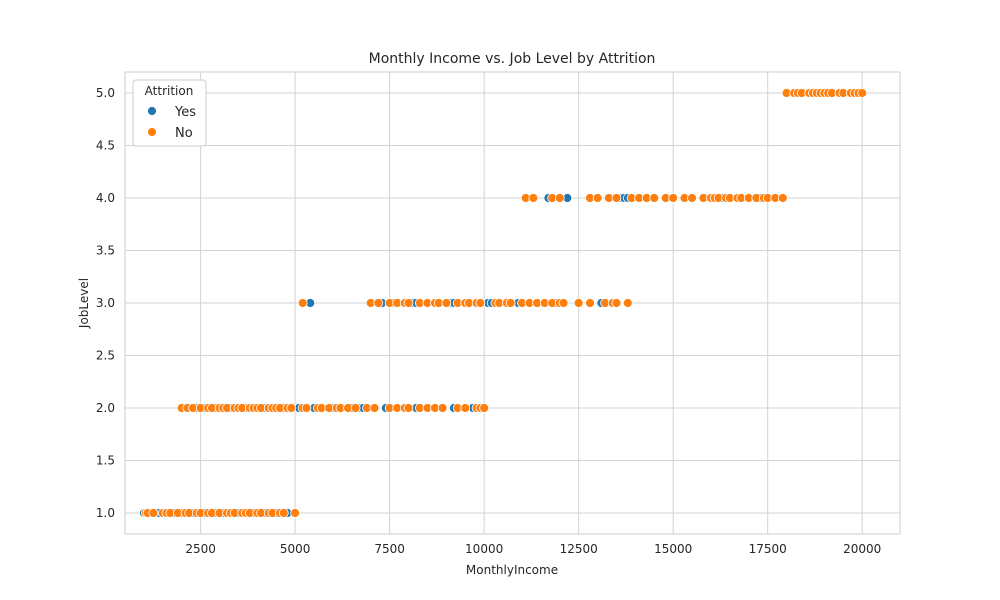  Describe the element at coordinates (105, 356) in the screenshot. I see `y-tick-label: 2.5` at that location.